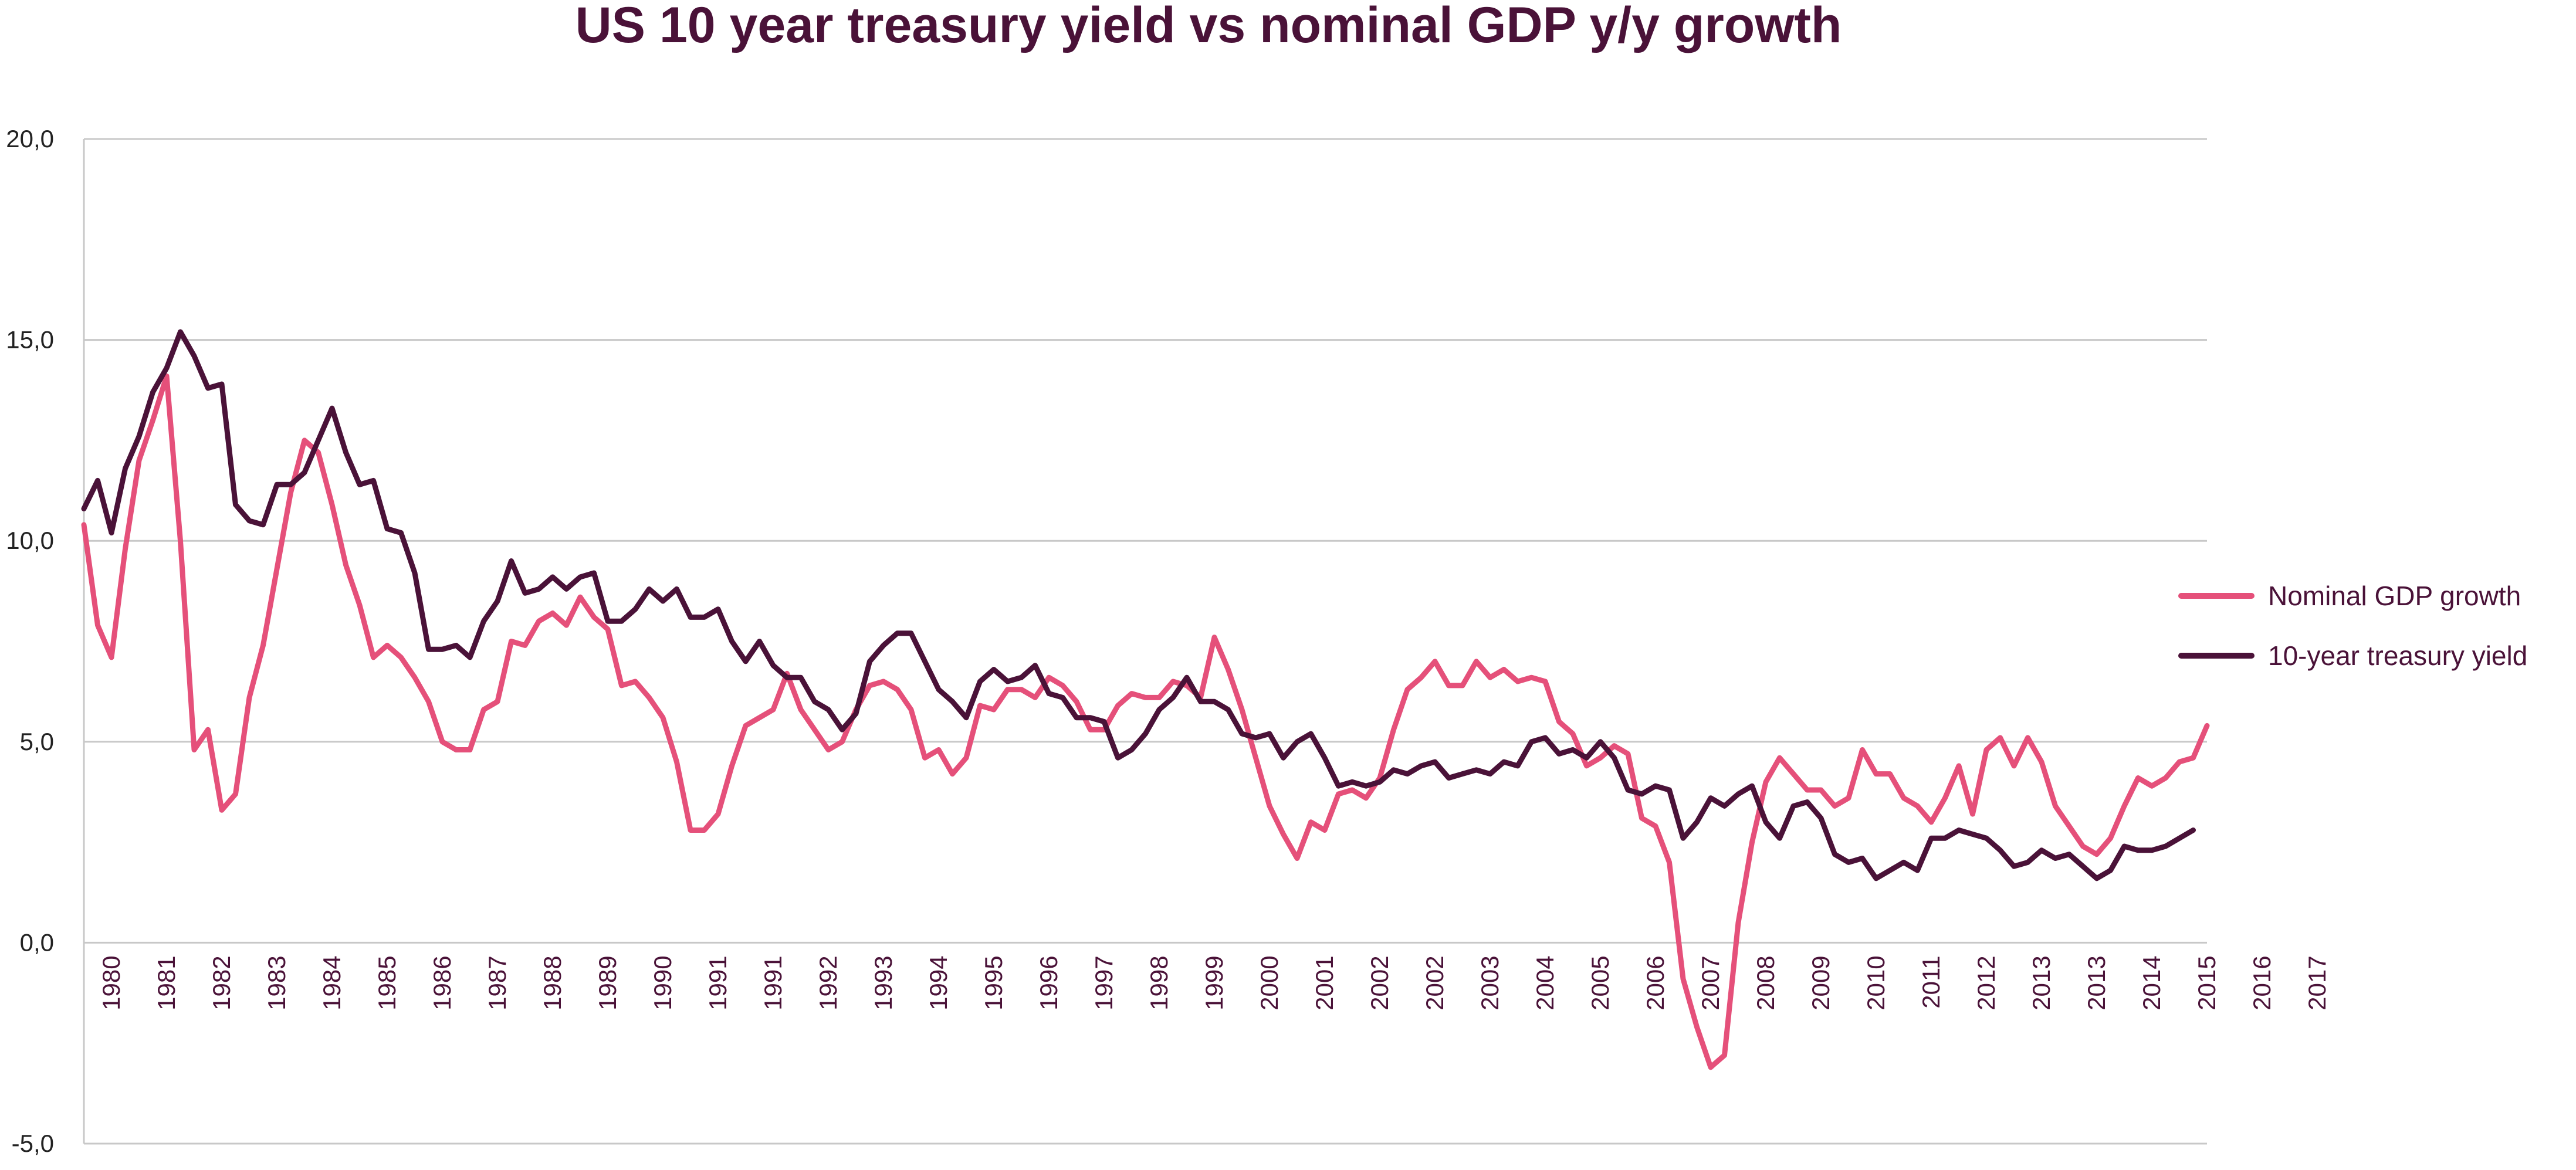 This screenshot has height=1170, width=2576. Describe the element at coordinates (2262, 982) in the screenshot. I see `x-tick-label: 2016` at that location.